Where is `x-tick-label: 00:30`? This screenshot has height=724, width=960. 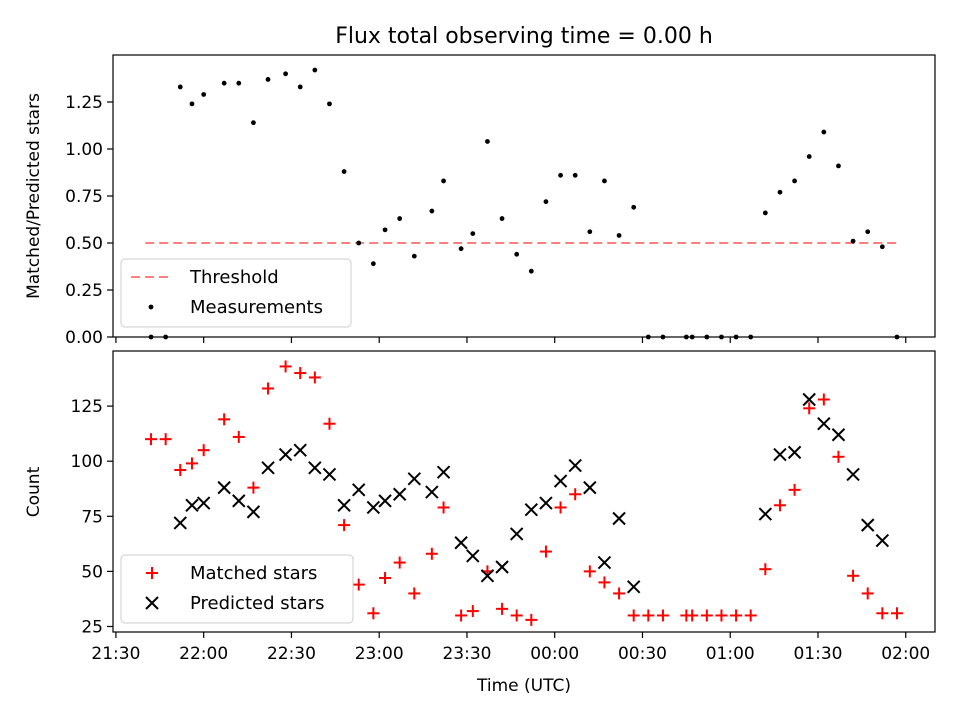
x-tick-label: 00:30 is located at coordinates (642, 654).